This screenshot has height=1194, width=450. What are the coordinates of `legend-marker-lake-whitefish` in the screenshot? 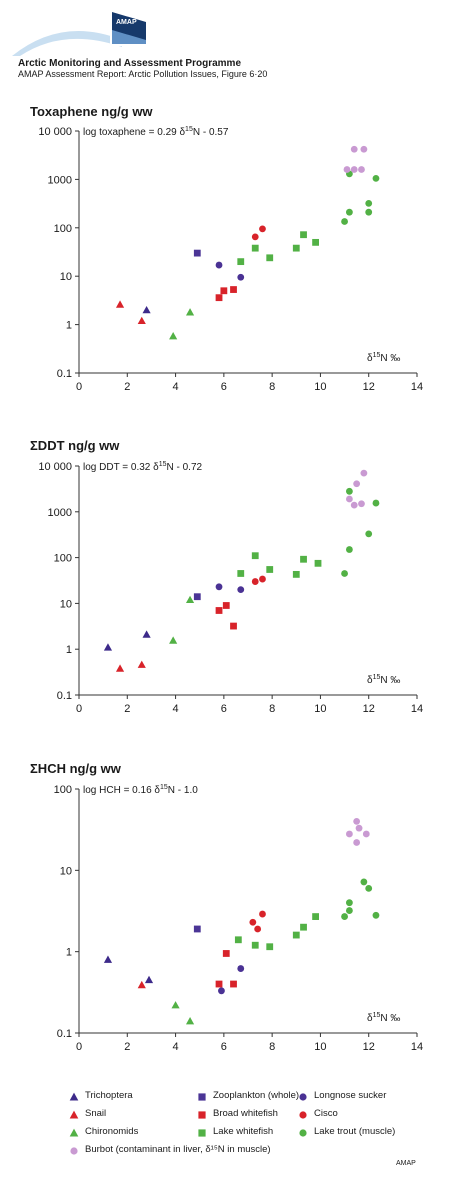 It's located at (202, 1133).